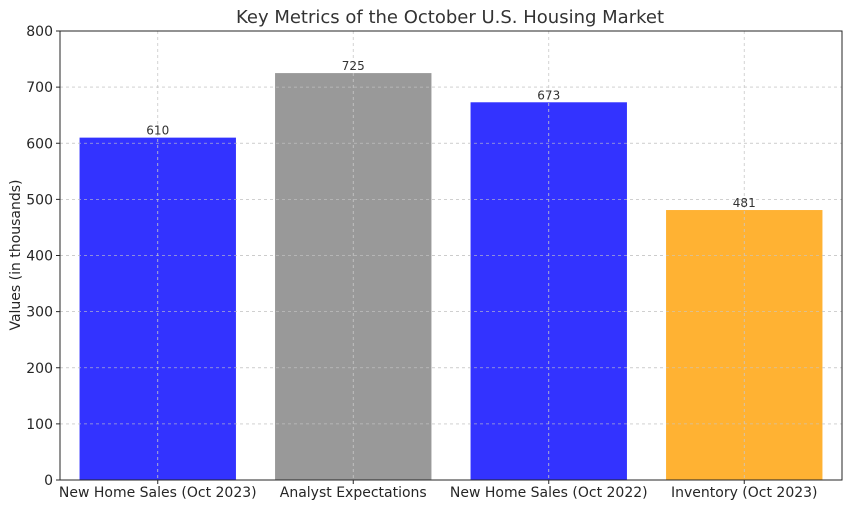  What do you see at coordinates (548, 95) in the screenshot?
I see `data-label: 673` at bounding box center [548, 95].